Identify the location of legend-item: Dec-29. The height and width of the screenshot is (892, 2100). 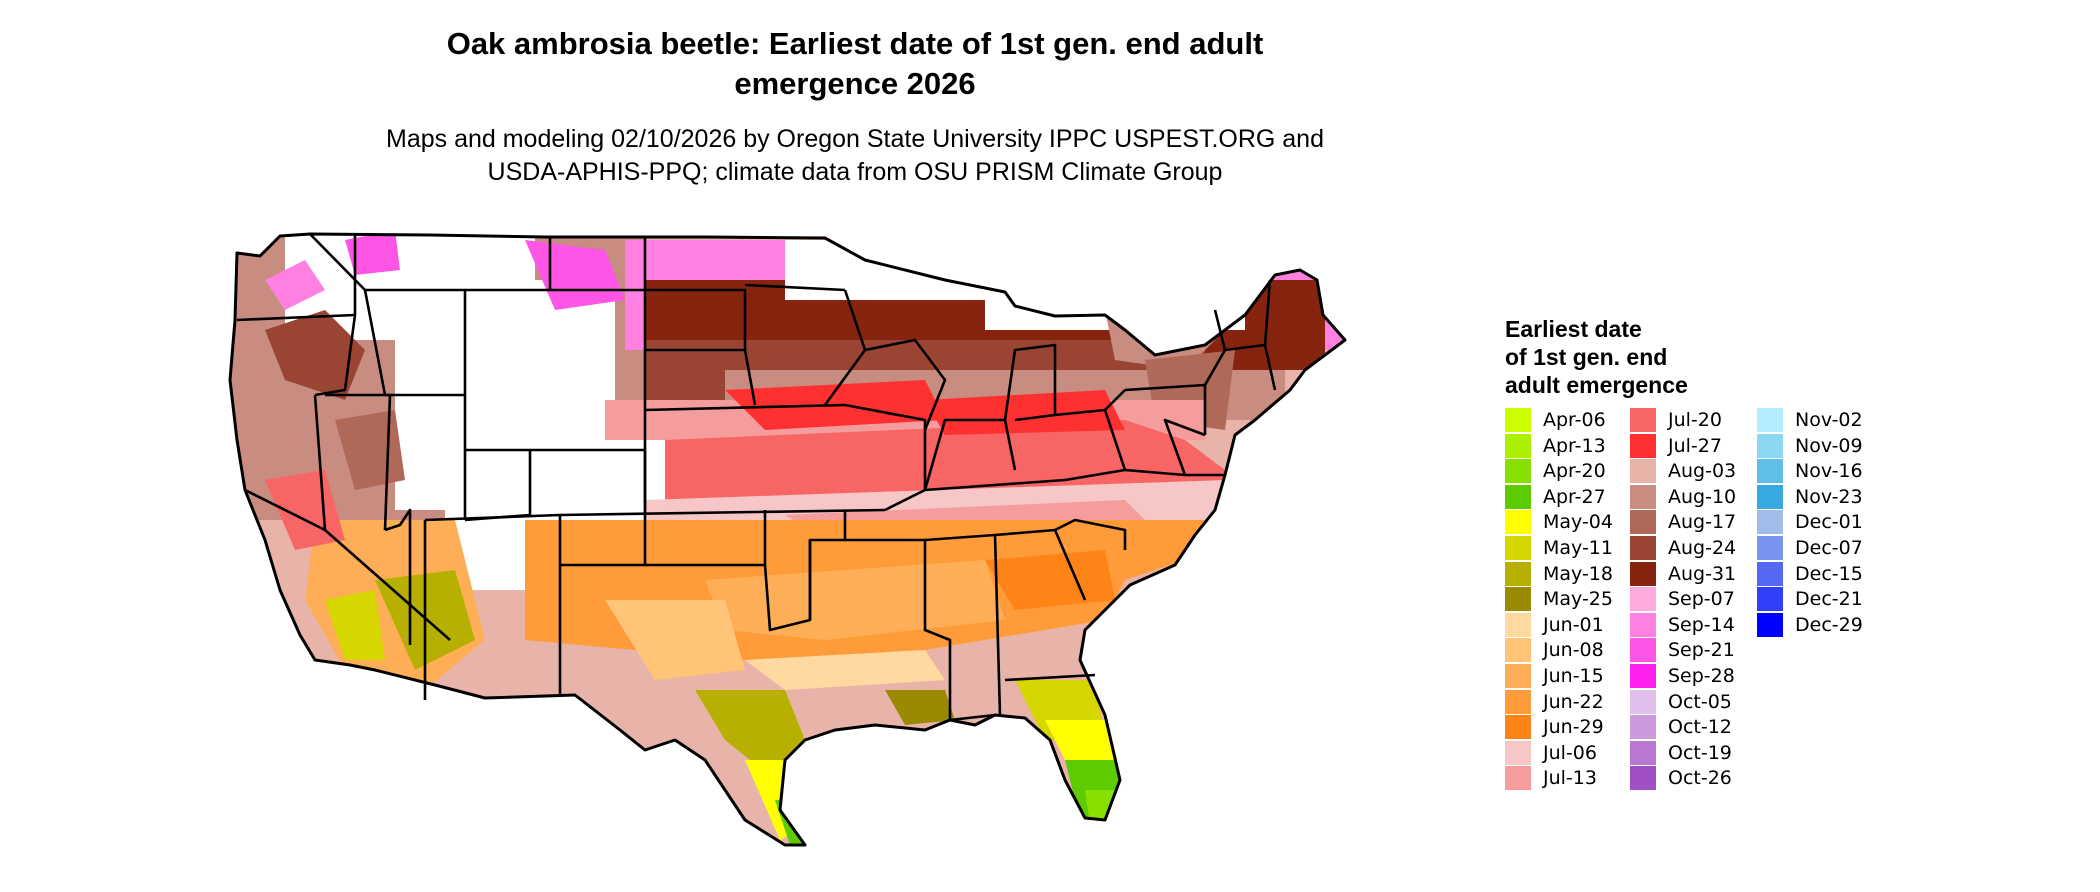
(1810, 624).